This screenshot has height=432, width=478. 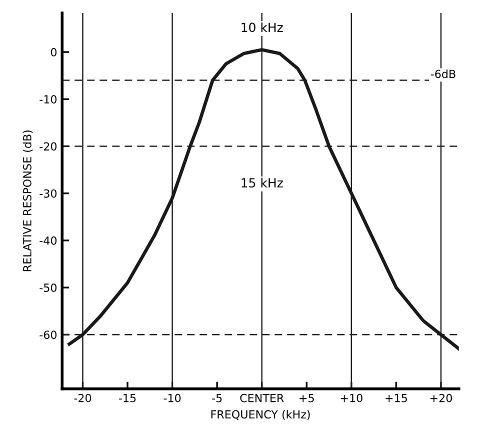 What do you see at coordinates (441, 398) in the screenshot?
I see `x-tick-label: +20` at bounding box center [441, 398].